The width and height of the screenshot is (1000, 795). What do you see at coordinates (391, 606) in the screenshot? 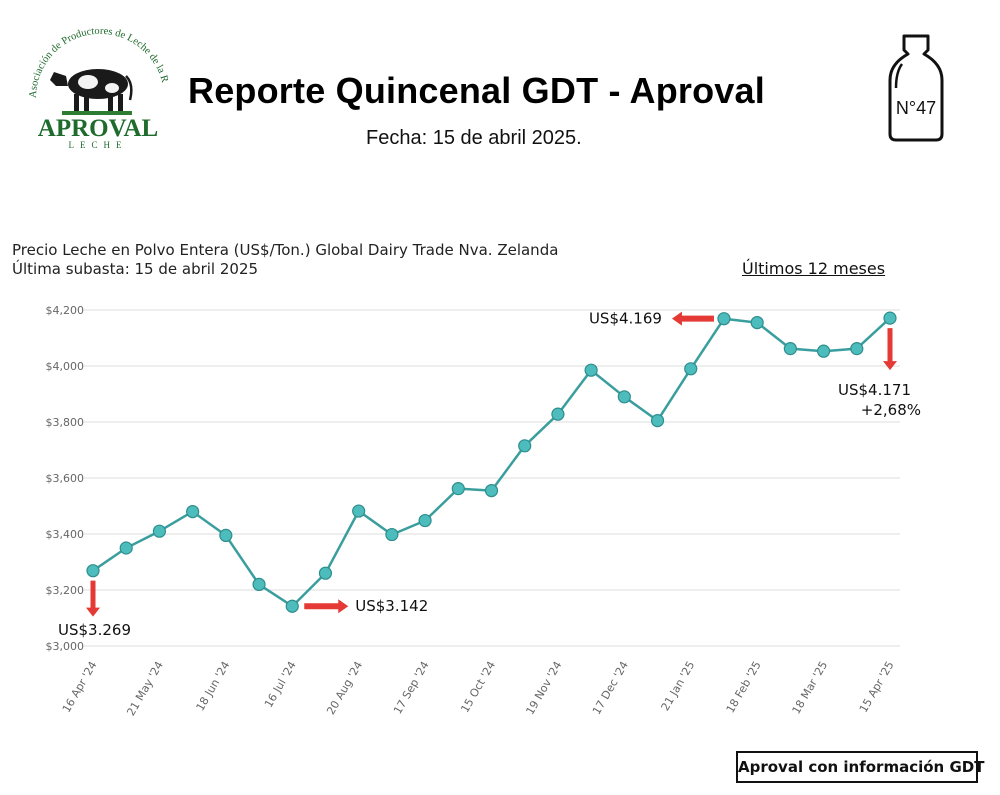
I see `min-label: US$3.142` at bounding box center [391, 606].